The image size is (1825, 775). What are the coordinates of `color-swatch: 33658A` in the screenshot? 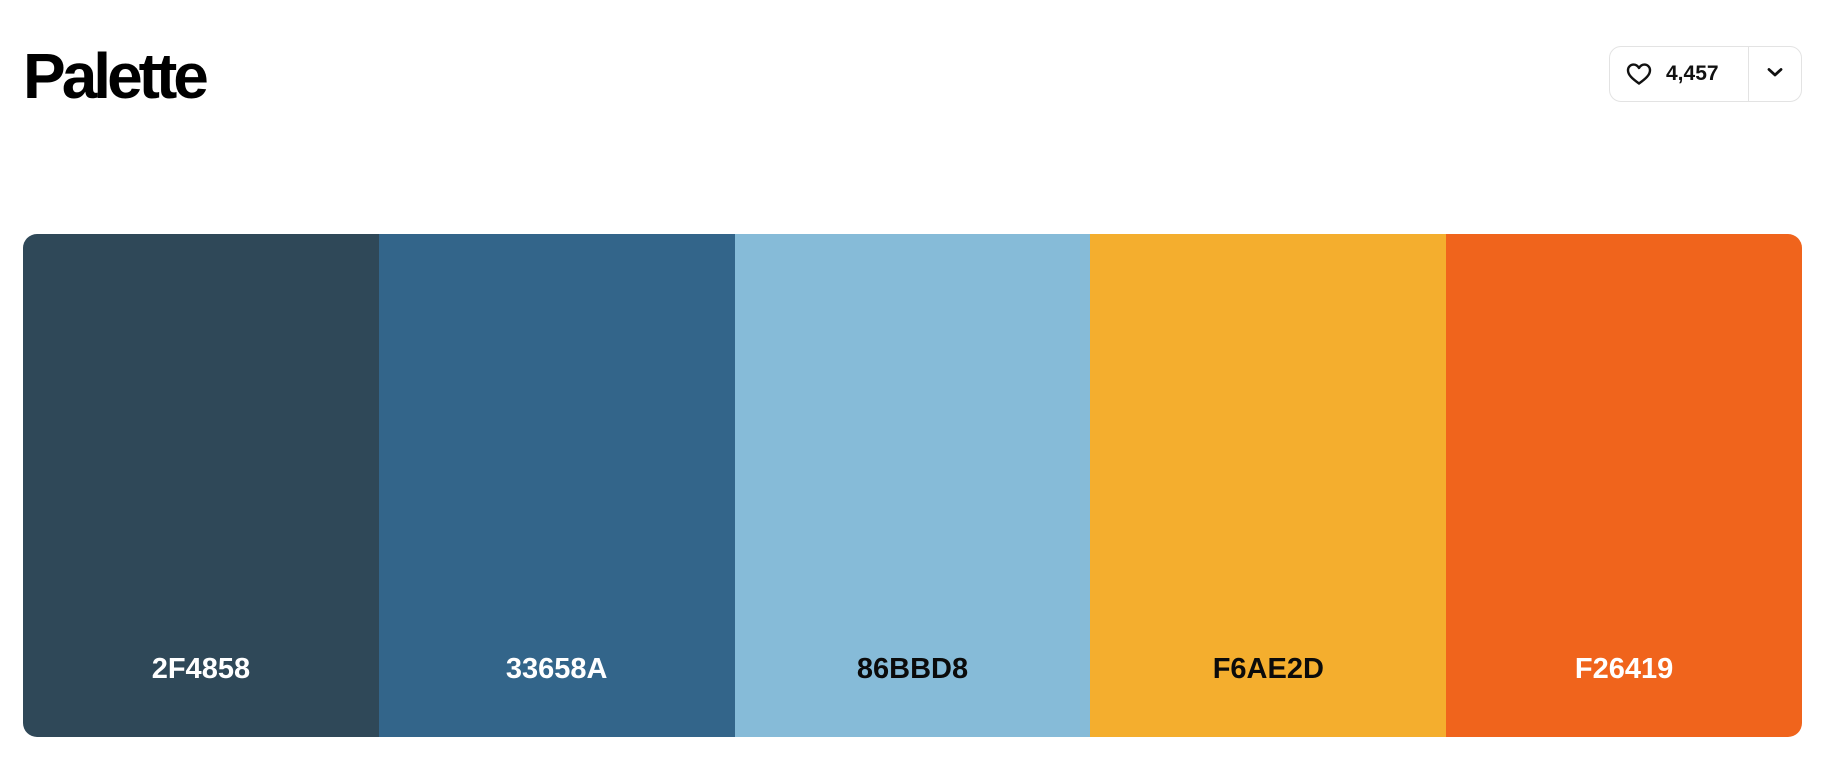 It's located at (556, 485).